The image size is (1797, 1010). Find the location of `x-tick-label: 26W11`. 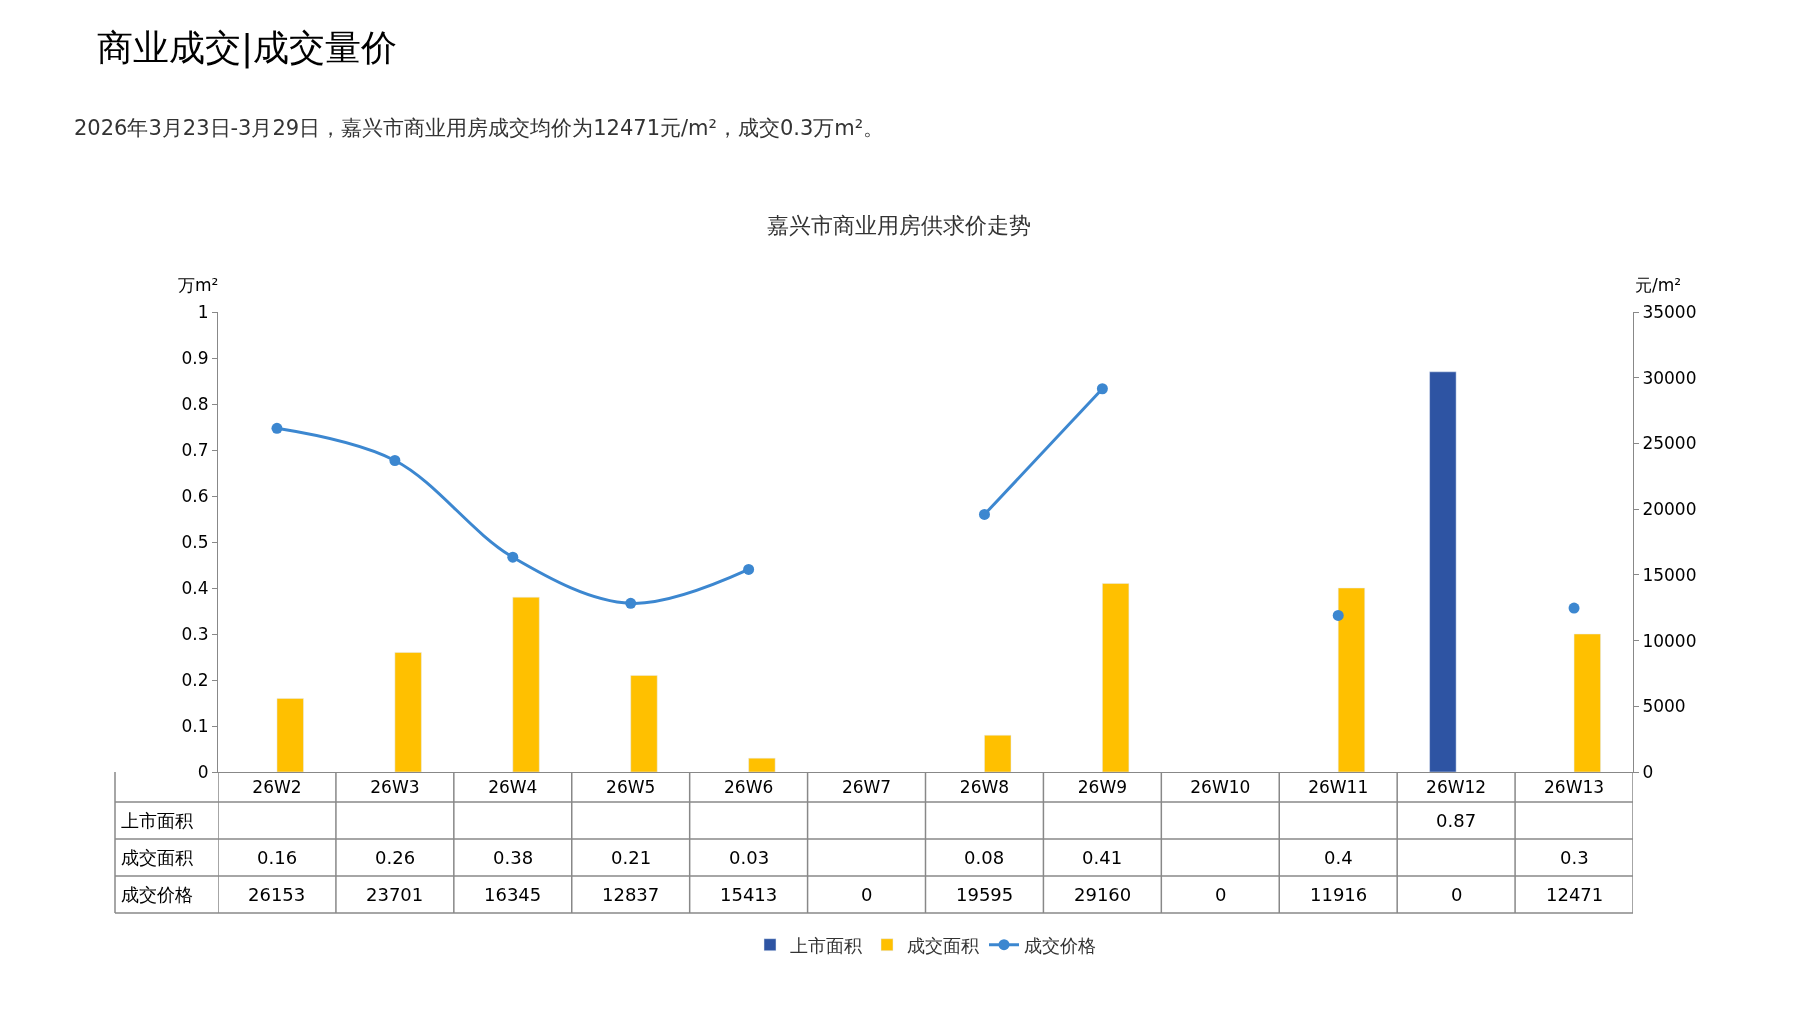

x-tick-label: 26W11 is located at coordinates (1338, 787).